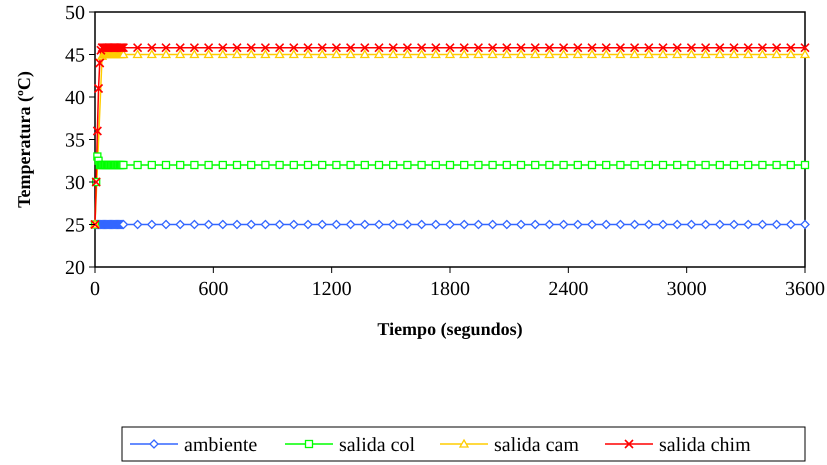 The width and height of the screenshot is (827, 465). Describe the element at coordinates (75, 13) in the screenshot. I see `y-tick-label: 50` at that location.